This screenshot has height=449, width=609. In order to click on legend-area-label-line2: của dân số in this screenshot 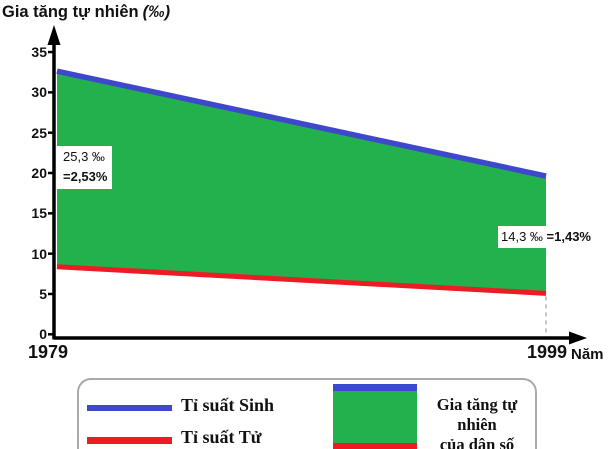, I will do `click(477, 442)`.